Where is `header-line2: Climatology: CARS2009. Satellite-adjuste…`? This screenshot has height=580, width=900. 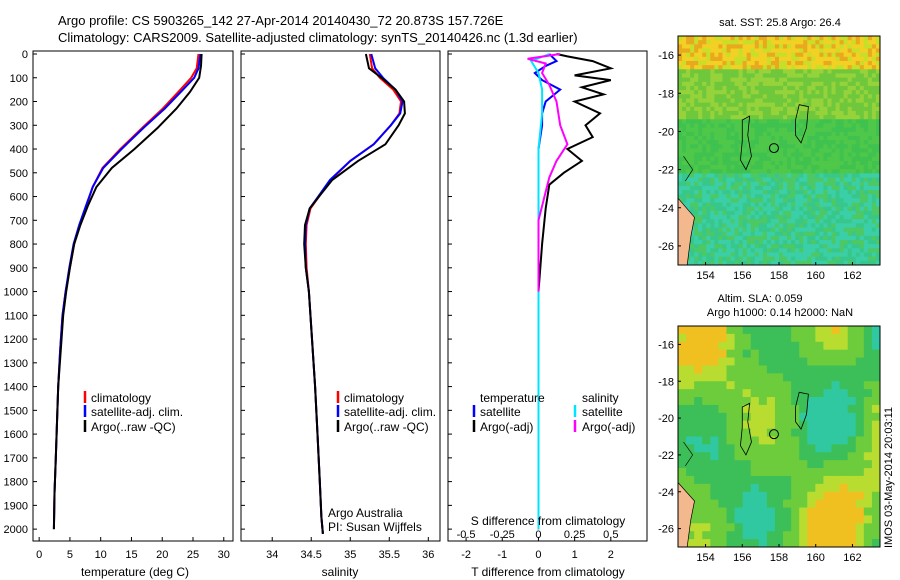
header-line2: Climatology: CARS2009. Satellite-adjuste… is located at coordinates (318, 37).